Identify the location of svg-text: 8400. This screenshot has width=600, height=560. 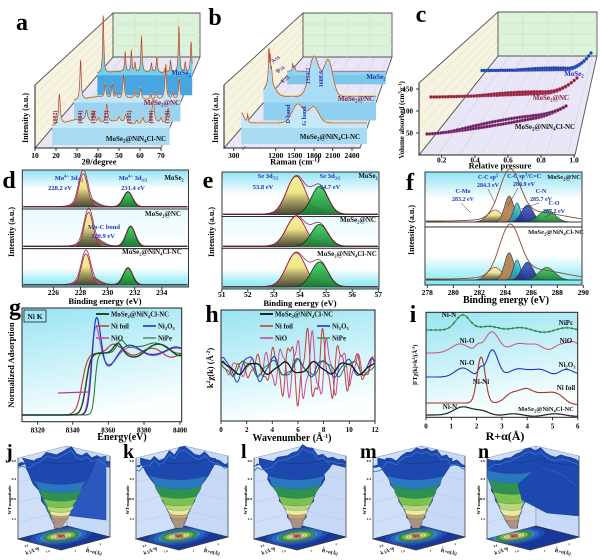
(180, 431).